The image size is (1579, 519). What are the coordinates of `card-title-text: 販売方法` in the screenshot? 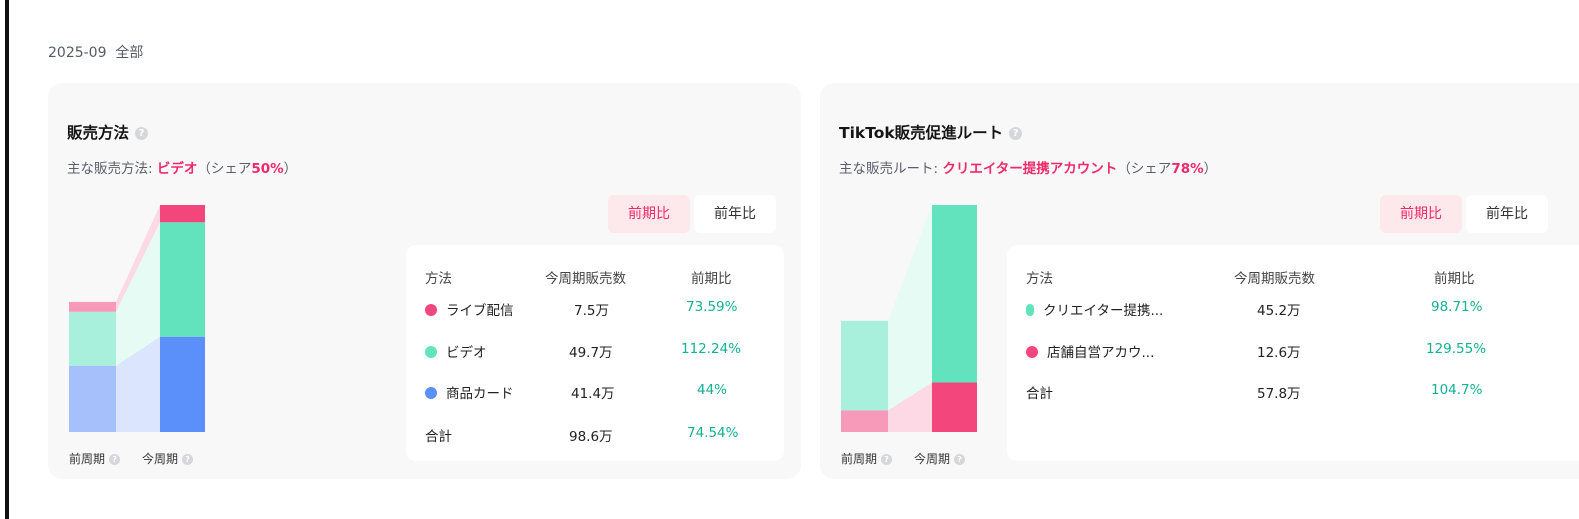 It's located at (98, 133).